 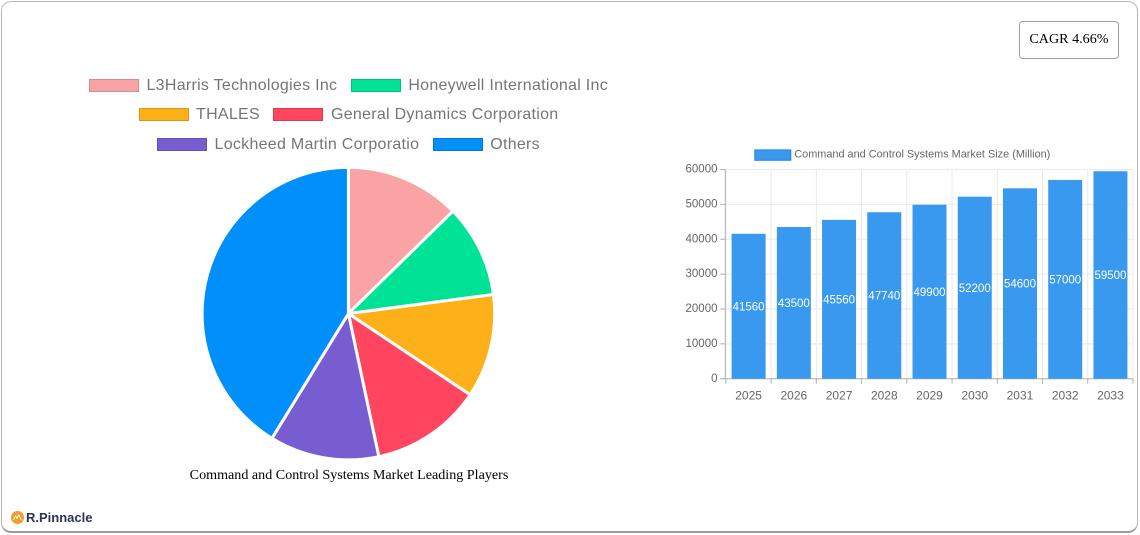 I want to click on svg-text: 20000, so click(x=702, y=309).